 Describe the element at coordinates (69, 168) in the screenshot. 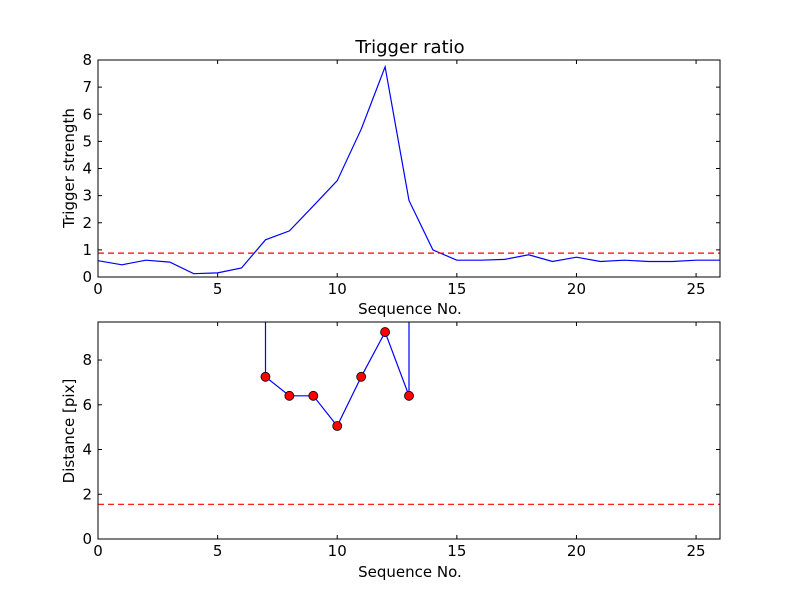

I see `y-axis-label: Trigger strength` at that location.